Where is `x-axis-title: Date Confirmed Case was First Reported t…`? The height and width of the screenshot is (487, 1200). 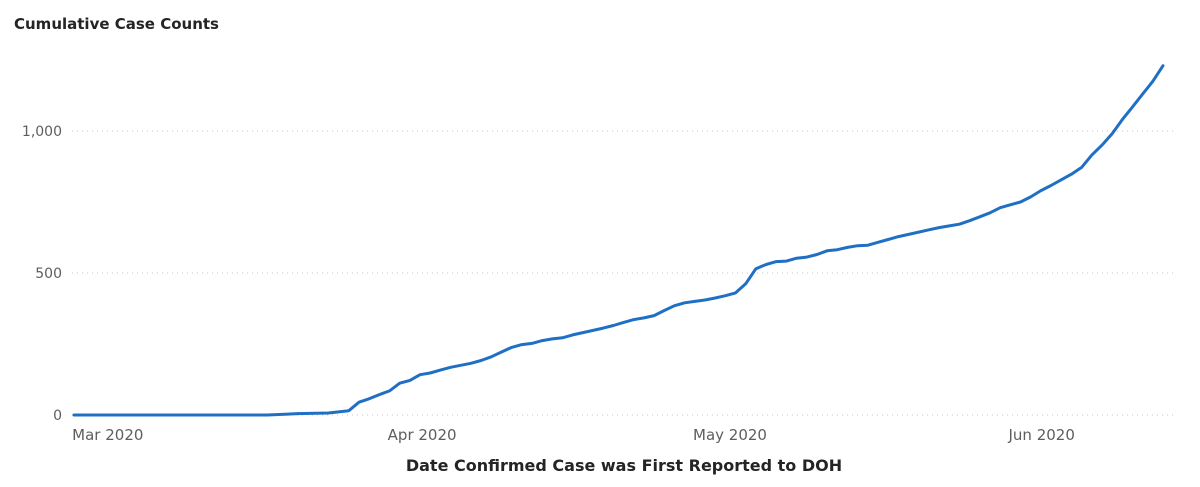
x-axis-title: Date Confirmed Case was First Reported t… is located at coordinates (624, 465).